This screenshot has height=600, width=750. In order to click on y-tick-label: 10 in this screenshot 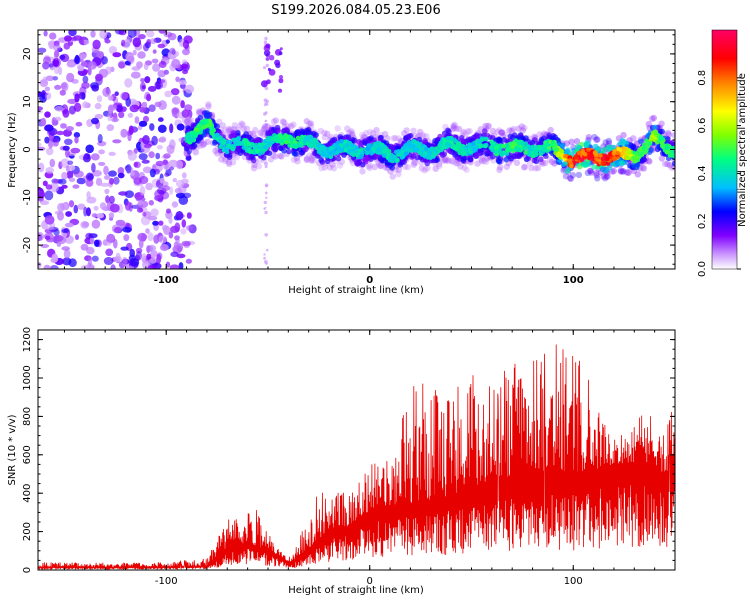, I will do `click(27, 101)`.